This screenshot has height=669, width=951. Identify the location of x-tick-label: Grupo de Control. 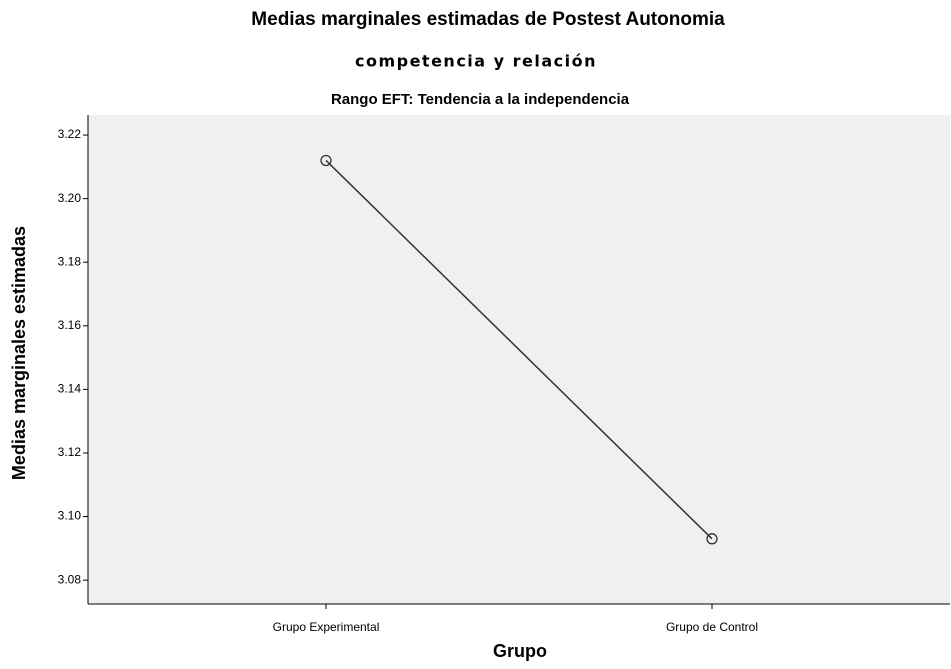
(712, 627).